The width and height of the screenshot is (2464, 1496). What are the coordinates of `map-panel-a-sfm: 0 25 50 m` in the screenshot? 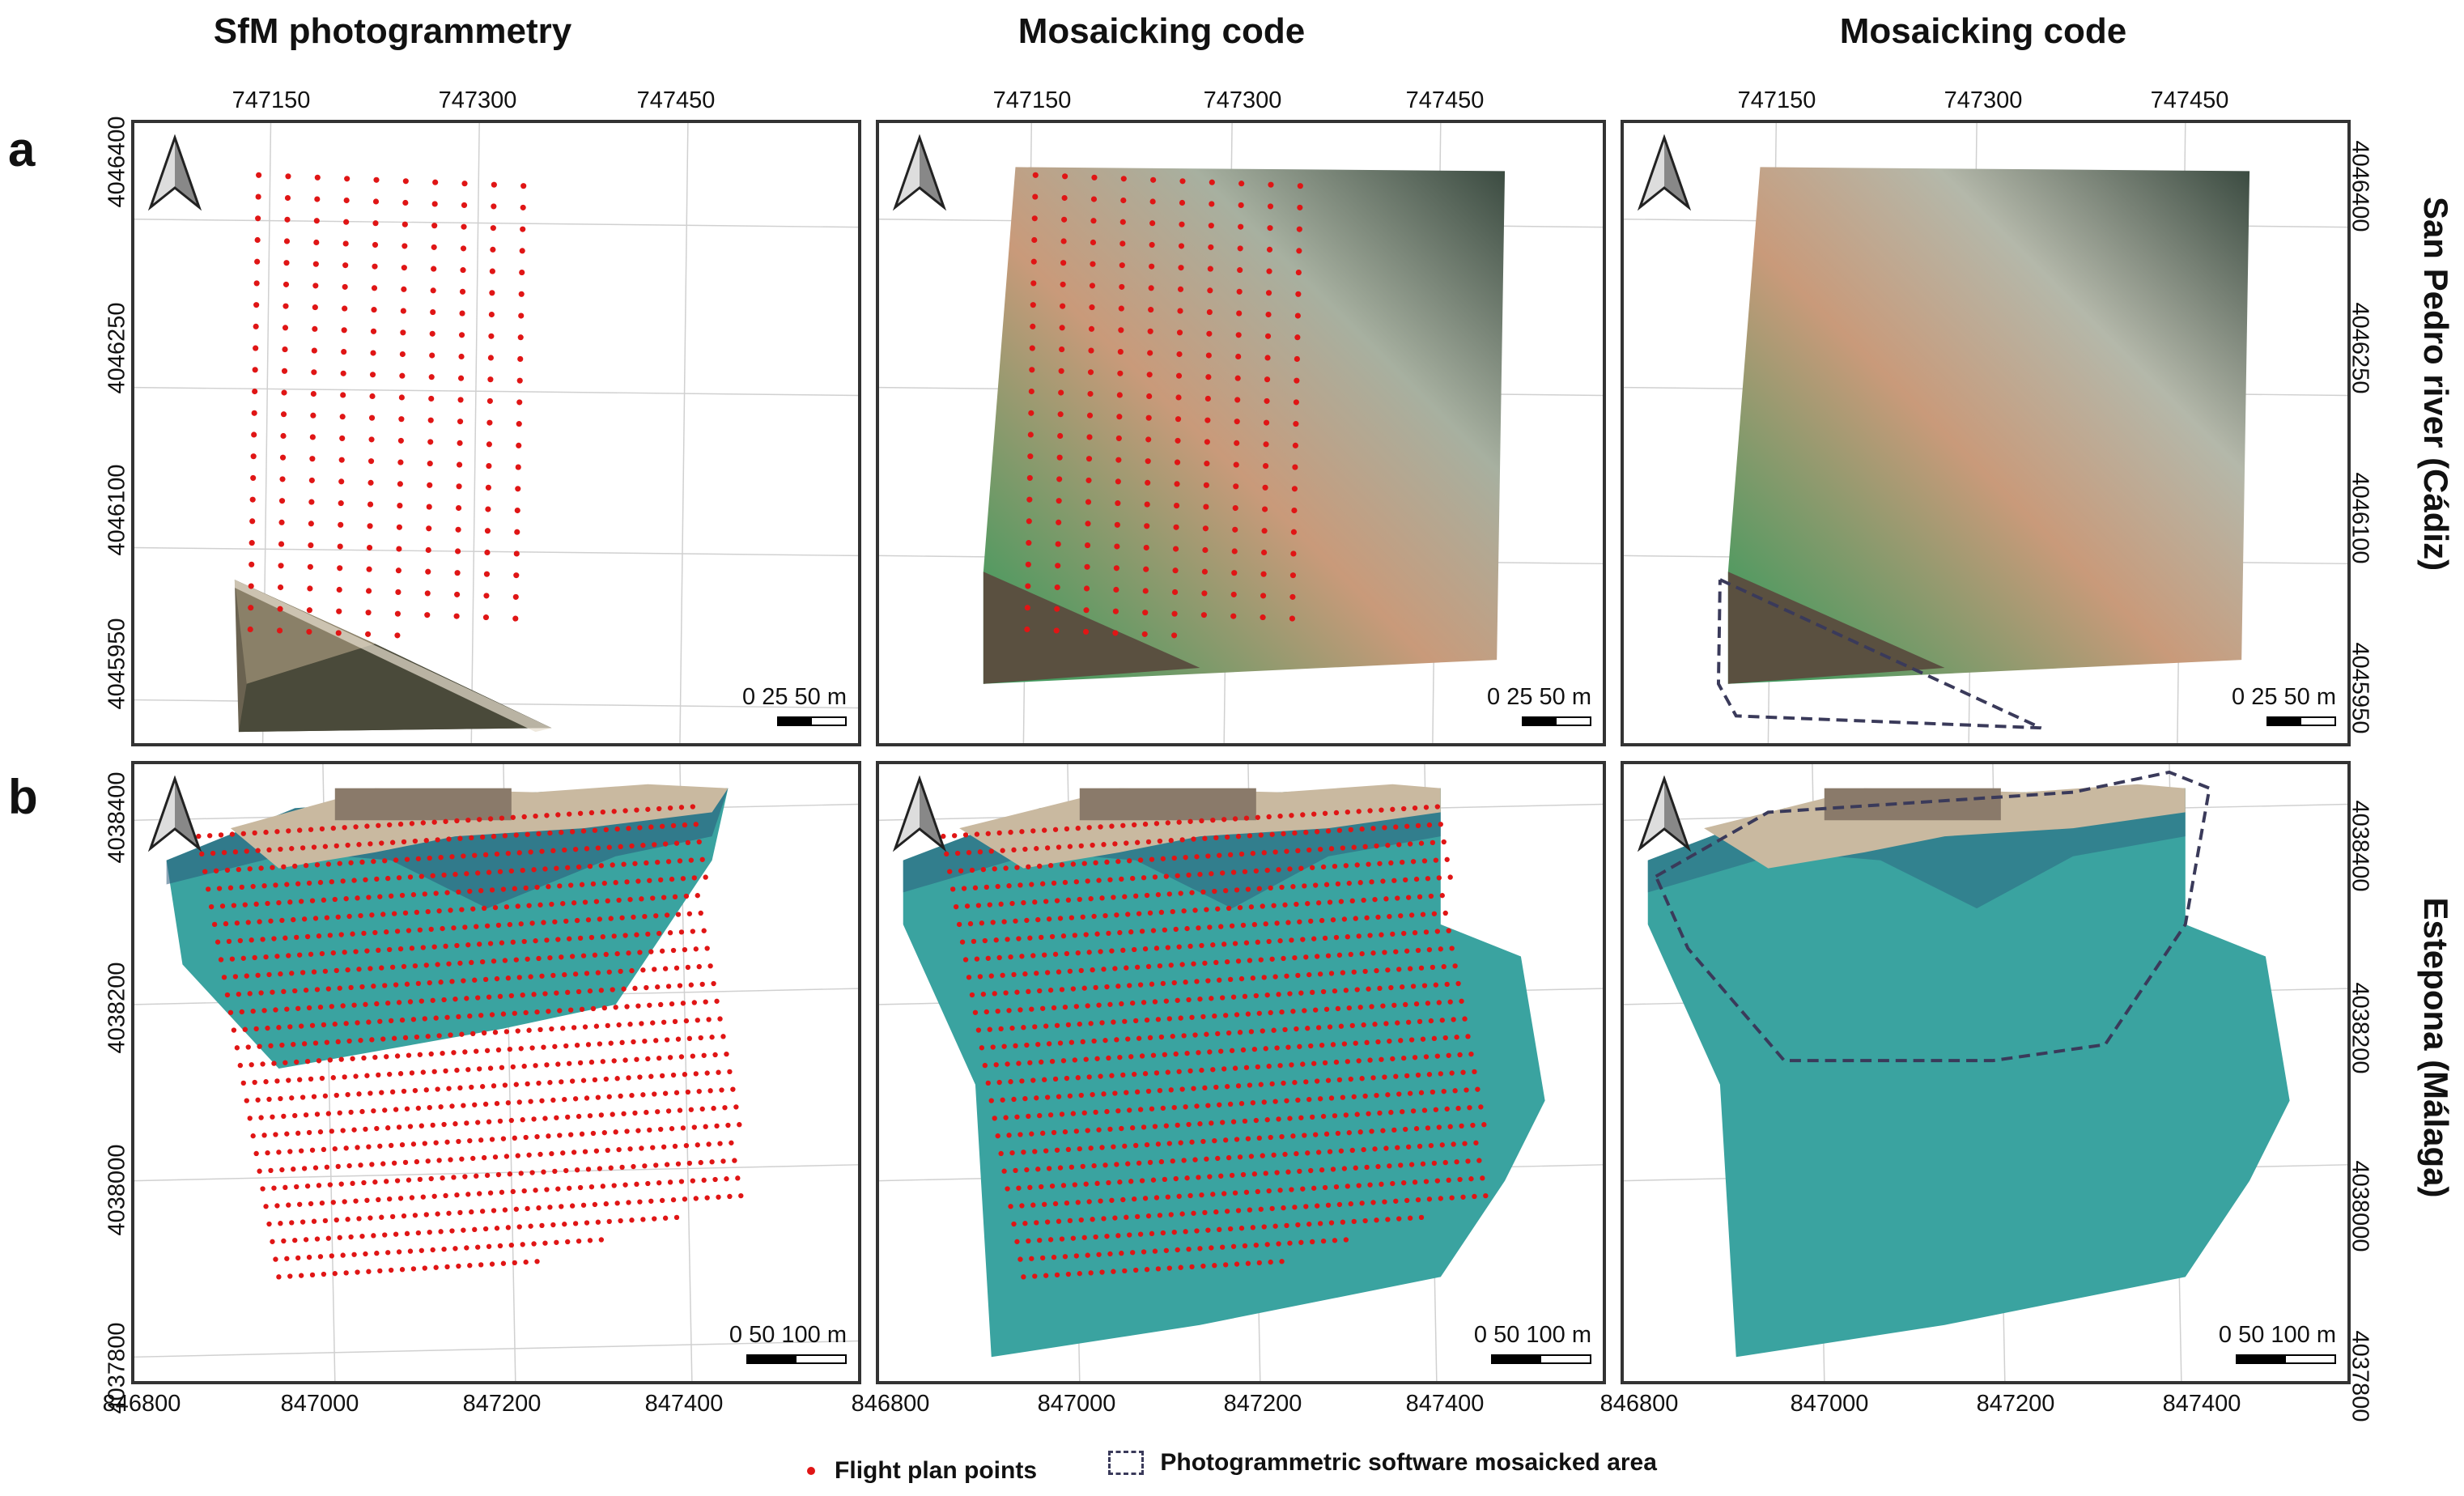 It's located at (496, 433).